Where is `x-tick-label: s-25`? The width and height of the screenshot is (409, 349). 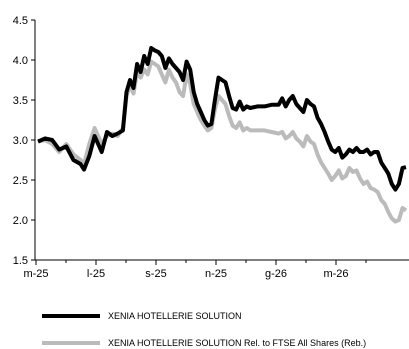
x-tick-label: s-25 is located at coordinates (155, 274).